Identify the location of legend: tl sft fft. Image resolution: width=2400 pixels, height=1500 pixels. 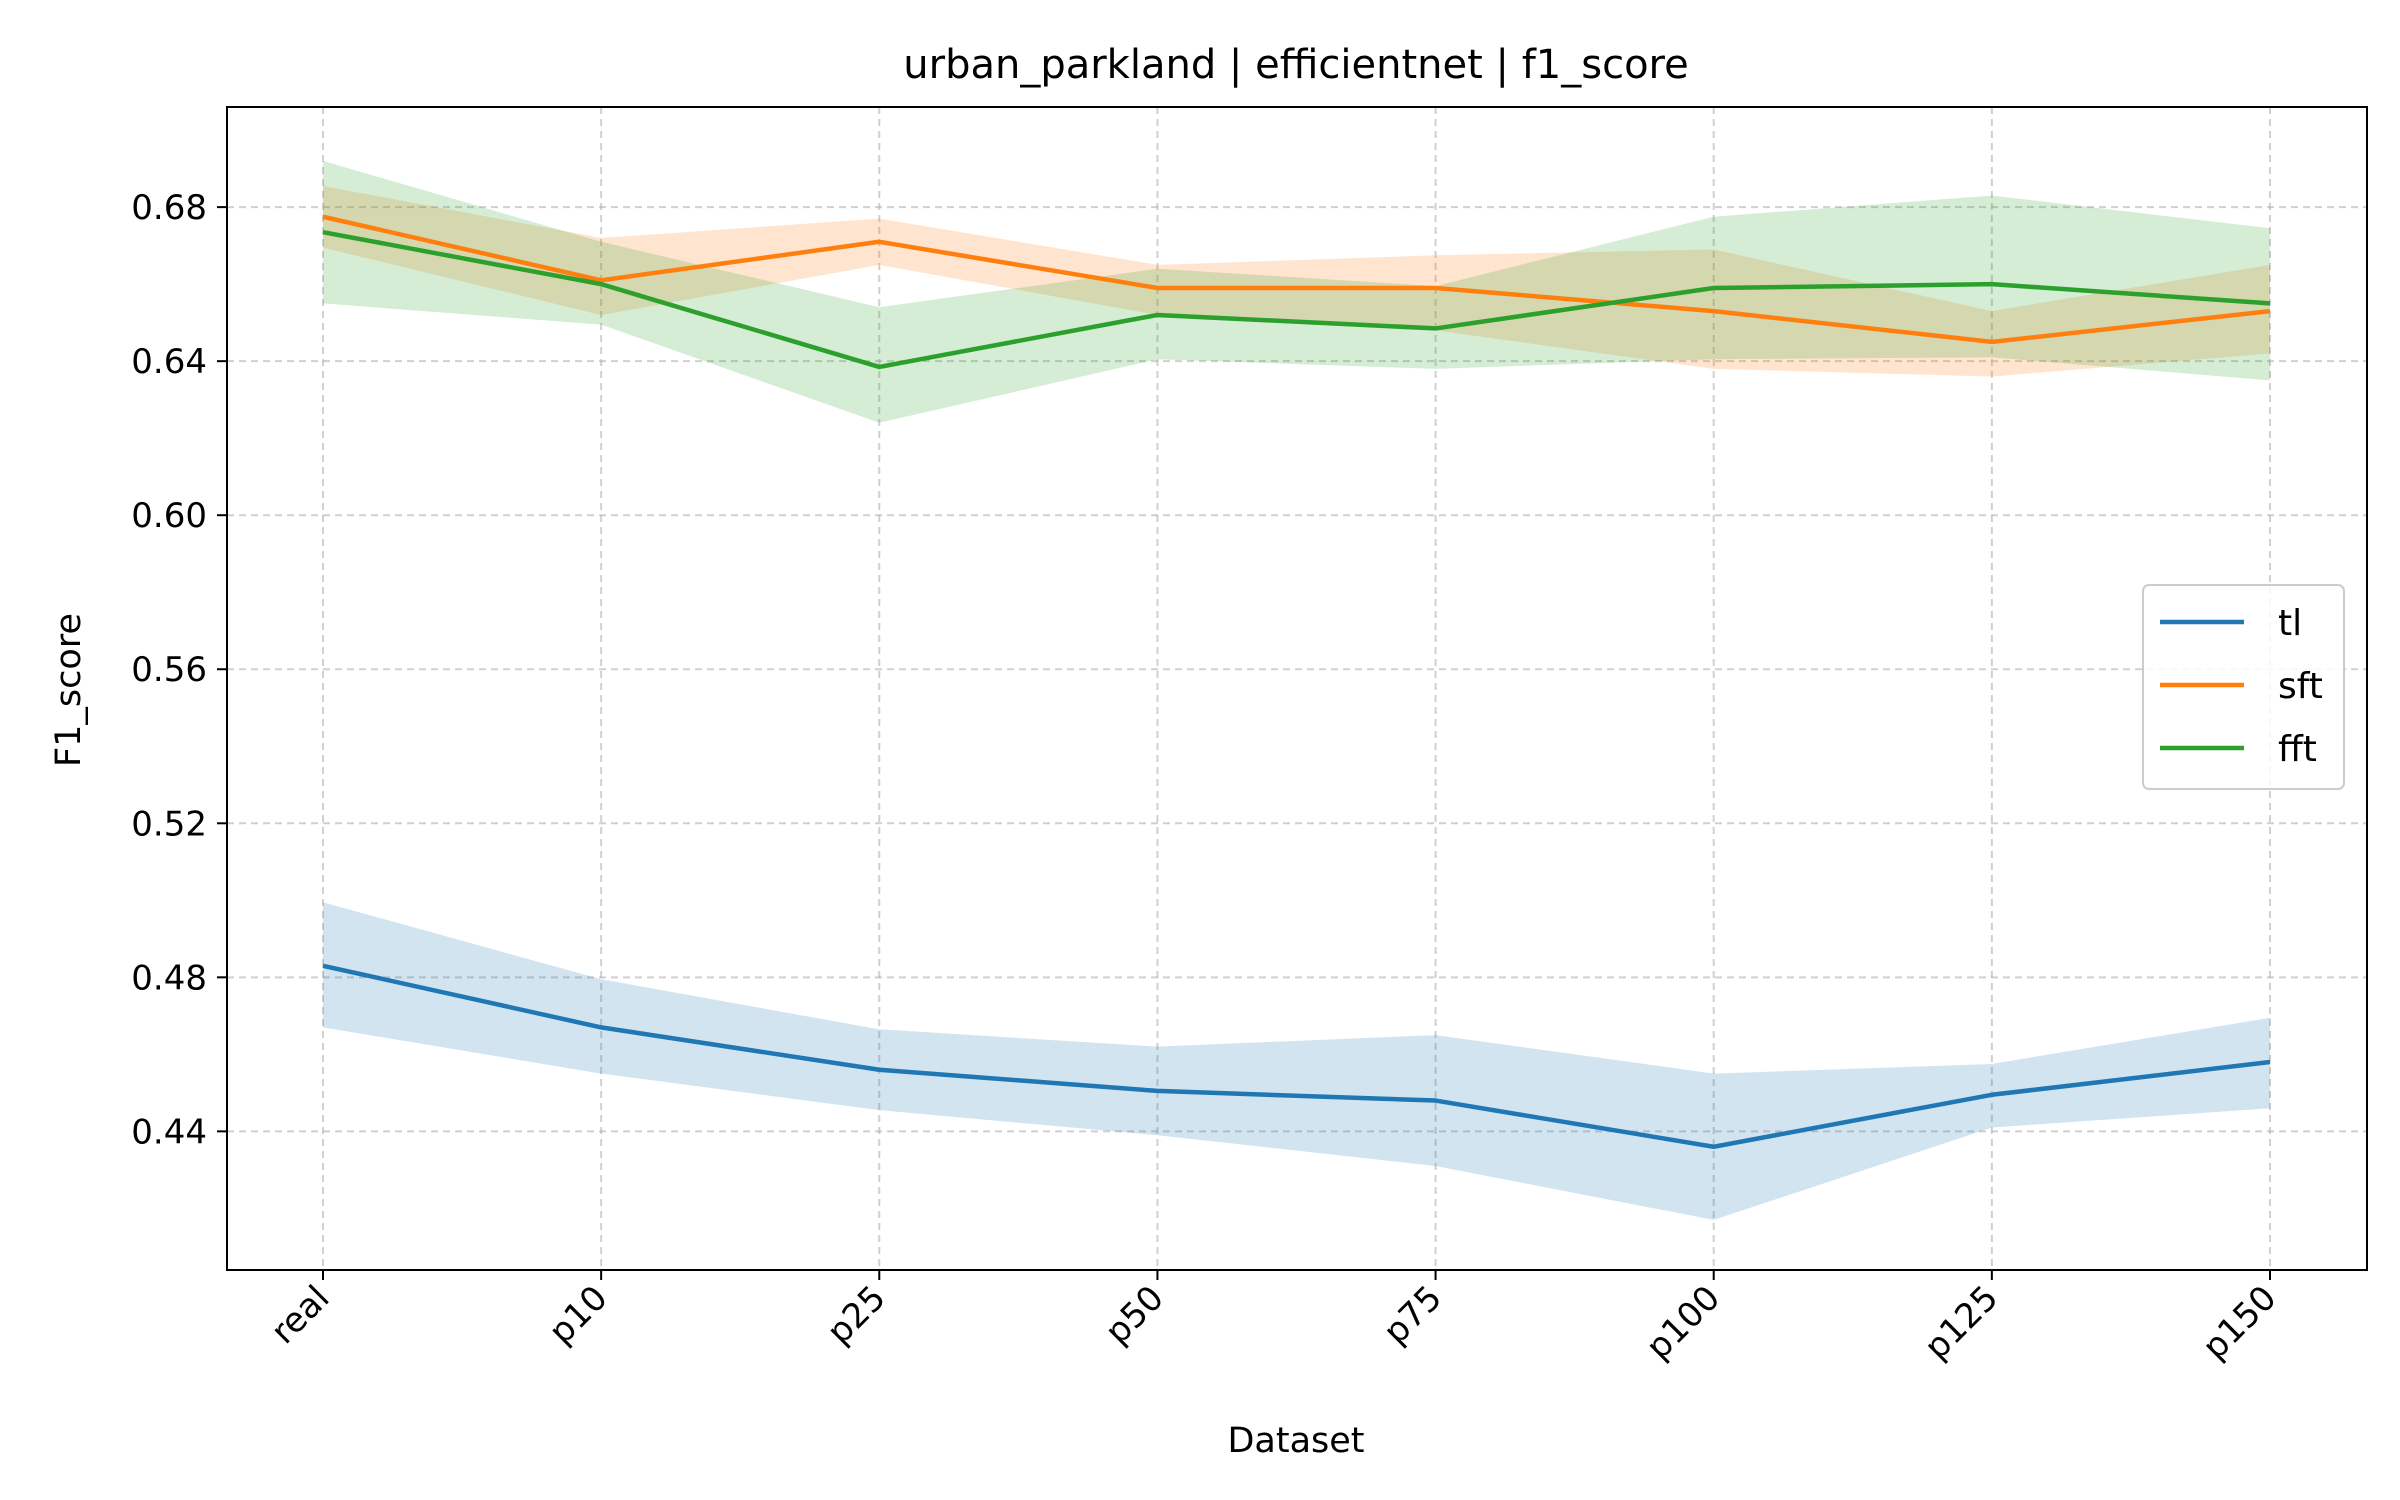
(2243, 687).